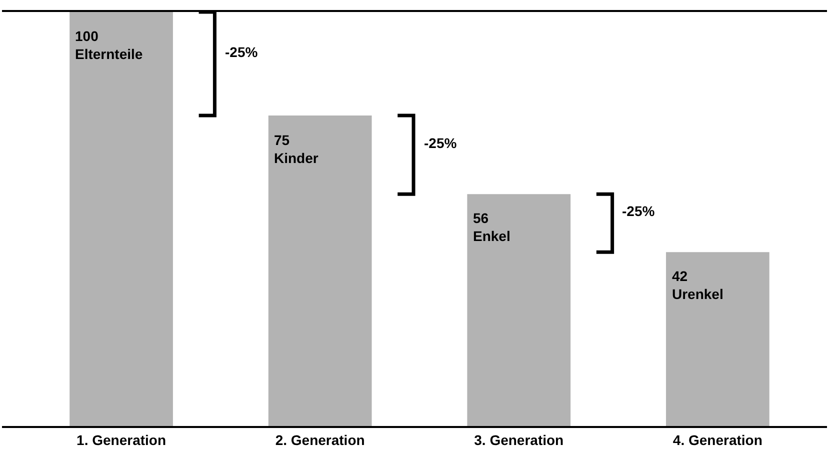 Image resolution: width=831 pixels, height=458 pixels. Describe the element at coordinates (491, 227) in the screenshot. I see `data-label: 56 Enkel` at that location.